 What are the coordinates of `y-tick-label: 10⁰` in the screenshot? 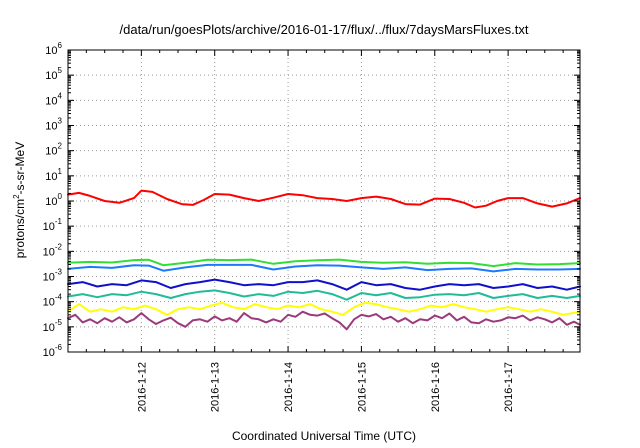 It's located at (53, 200).